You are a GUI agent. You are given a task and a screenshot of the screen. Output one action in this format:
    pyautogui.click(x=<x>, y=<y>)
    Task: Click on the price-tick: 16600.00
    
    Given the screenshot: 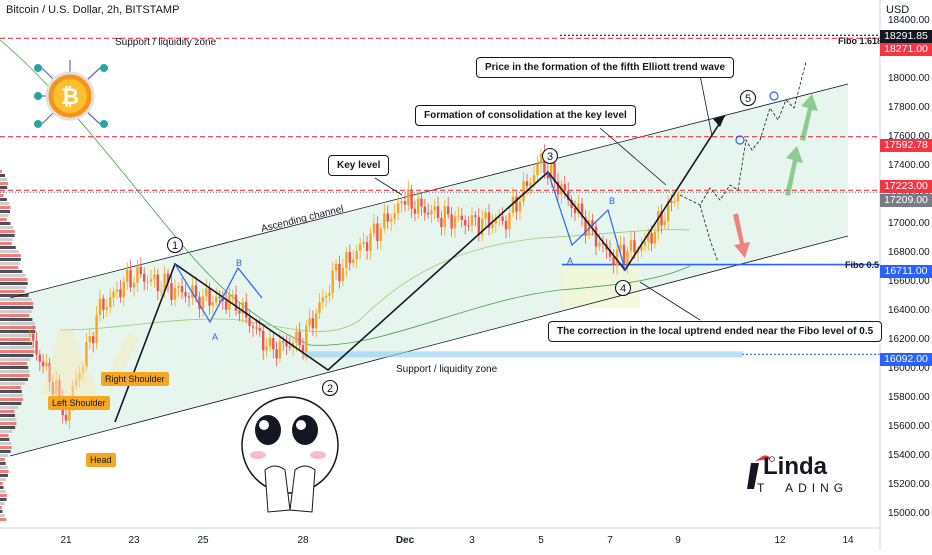 What is the action you would take?
    pyautogui.click(x=909, y=281)
    